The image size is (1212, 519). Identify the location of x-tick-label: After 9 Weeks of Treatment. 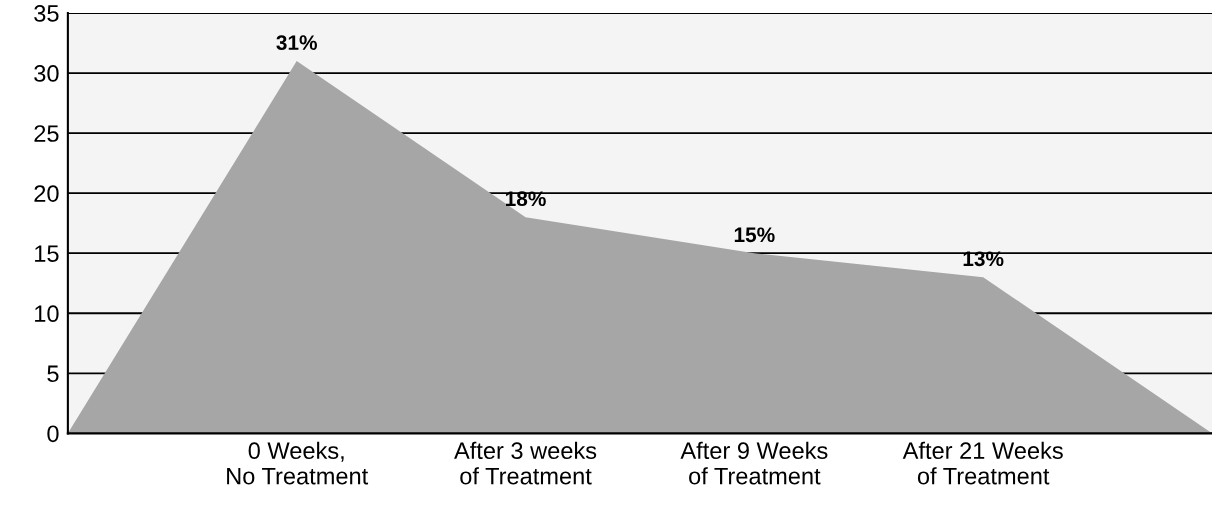
(754, 463).